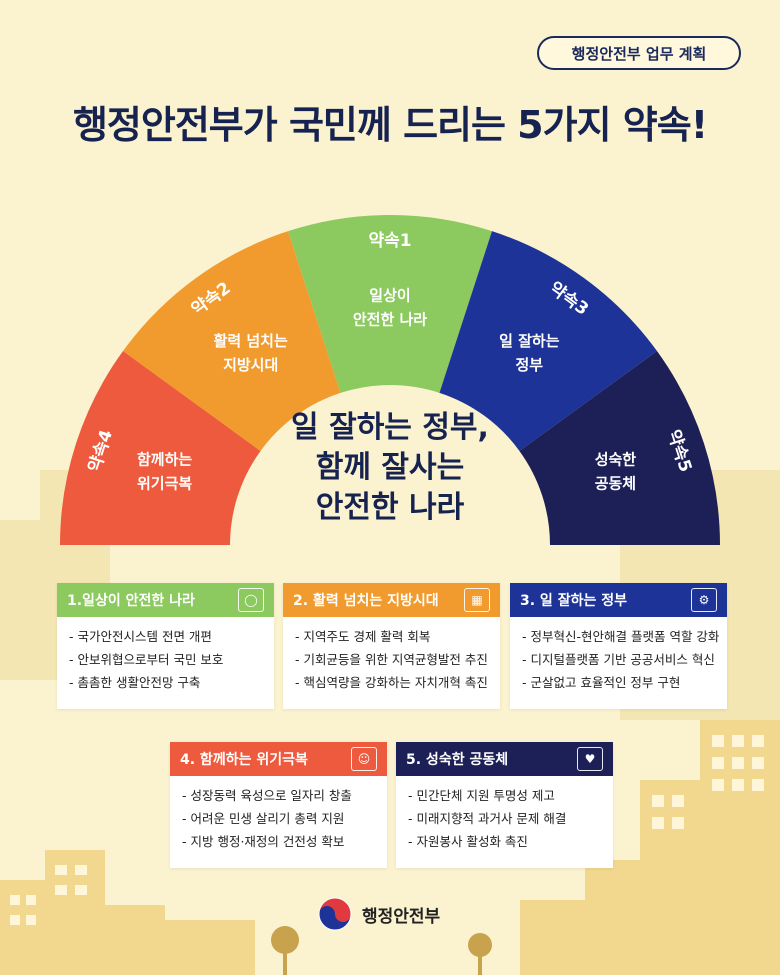  What do you see at coordinates (529, 341) in the screenshot?
I see `promise-text-4: 일 잘하는` at bounding box center [529, 341].